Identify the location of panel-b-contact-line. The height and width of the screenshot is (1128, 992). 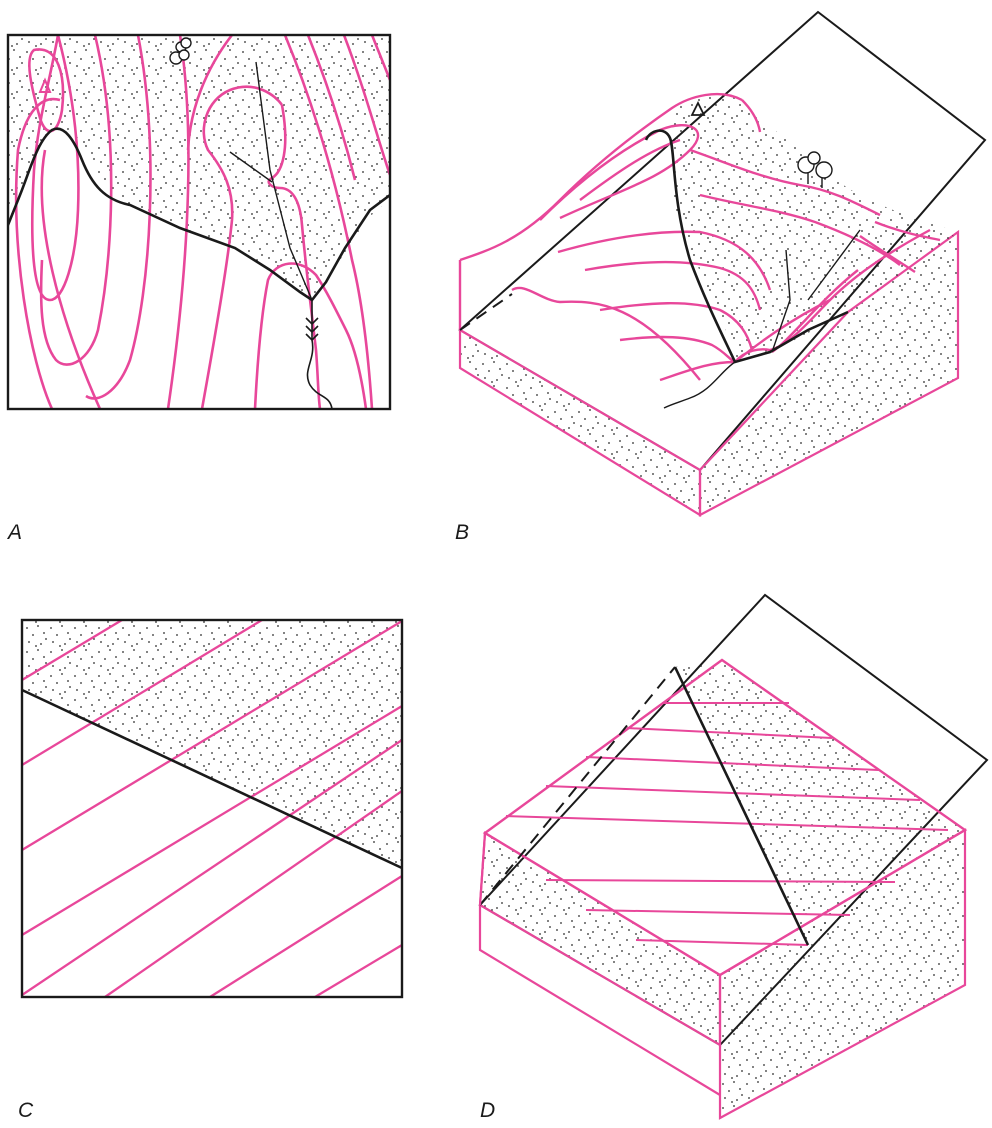
(746, 246).